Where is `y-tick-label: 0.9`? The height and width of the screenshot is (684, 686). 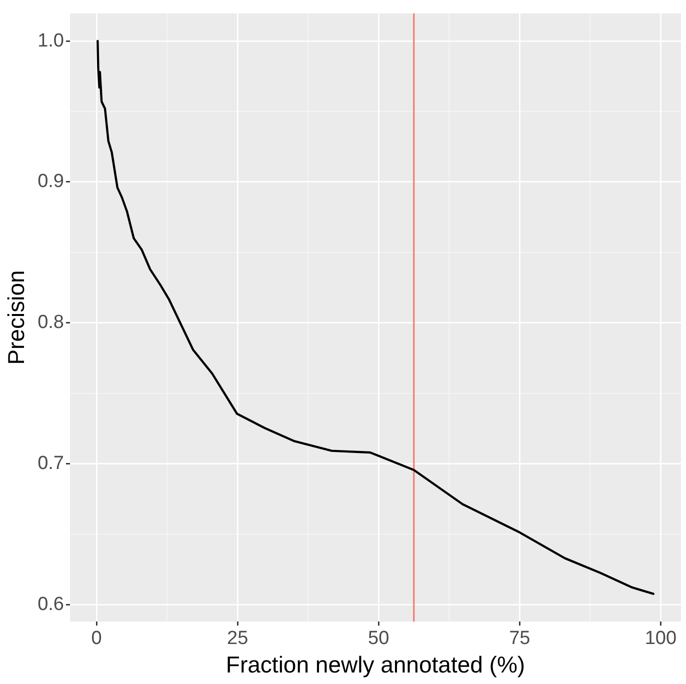
y-tick-label: 0.9 is located at coordinates (51, 181).